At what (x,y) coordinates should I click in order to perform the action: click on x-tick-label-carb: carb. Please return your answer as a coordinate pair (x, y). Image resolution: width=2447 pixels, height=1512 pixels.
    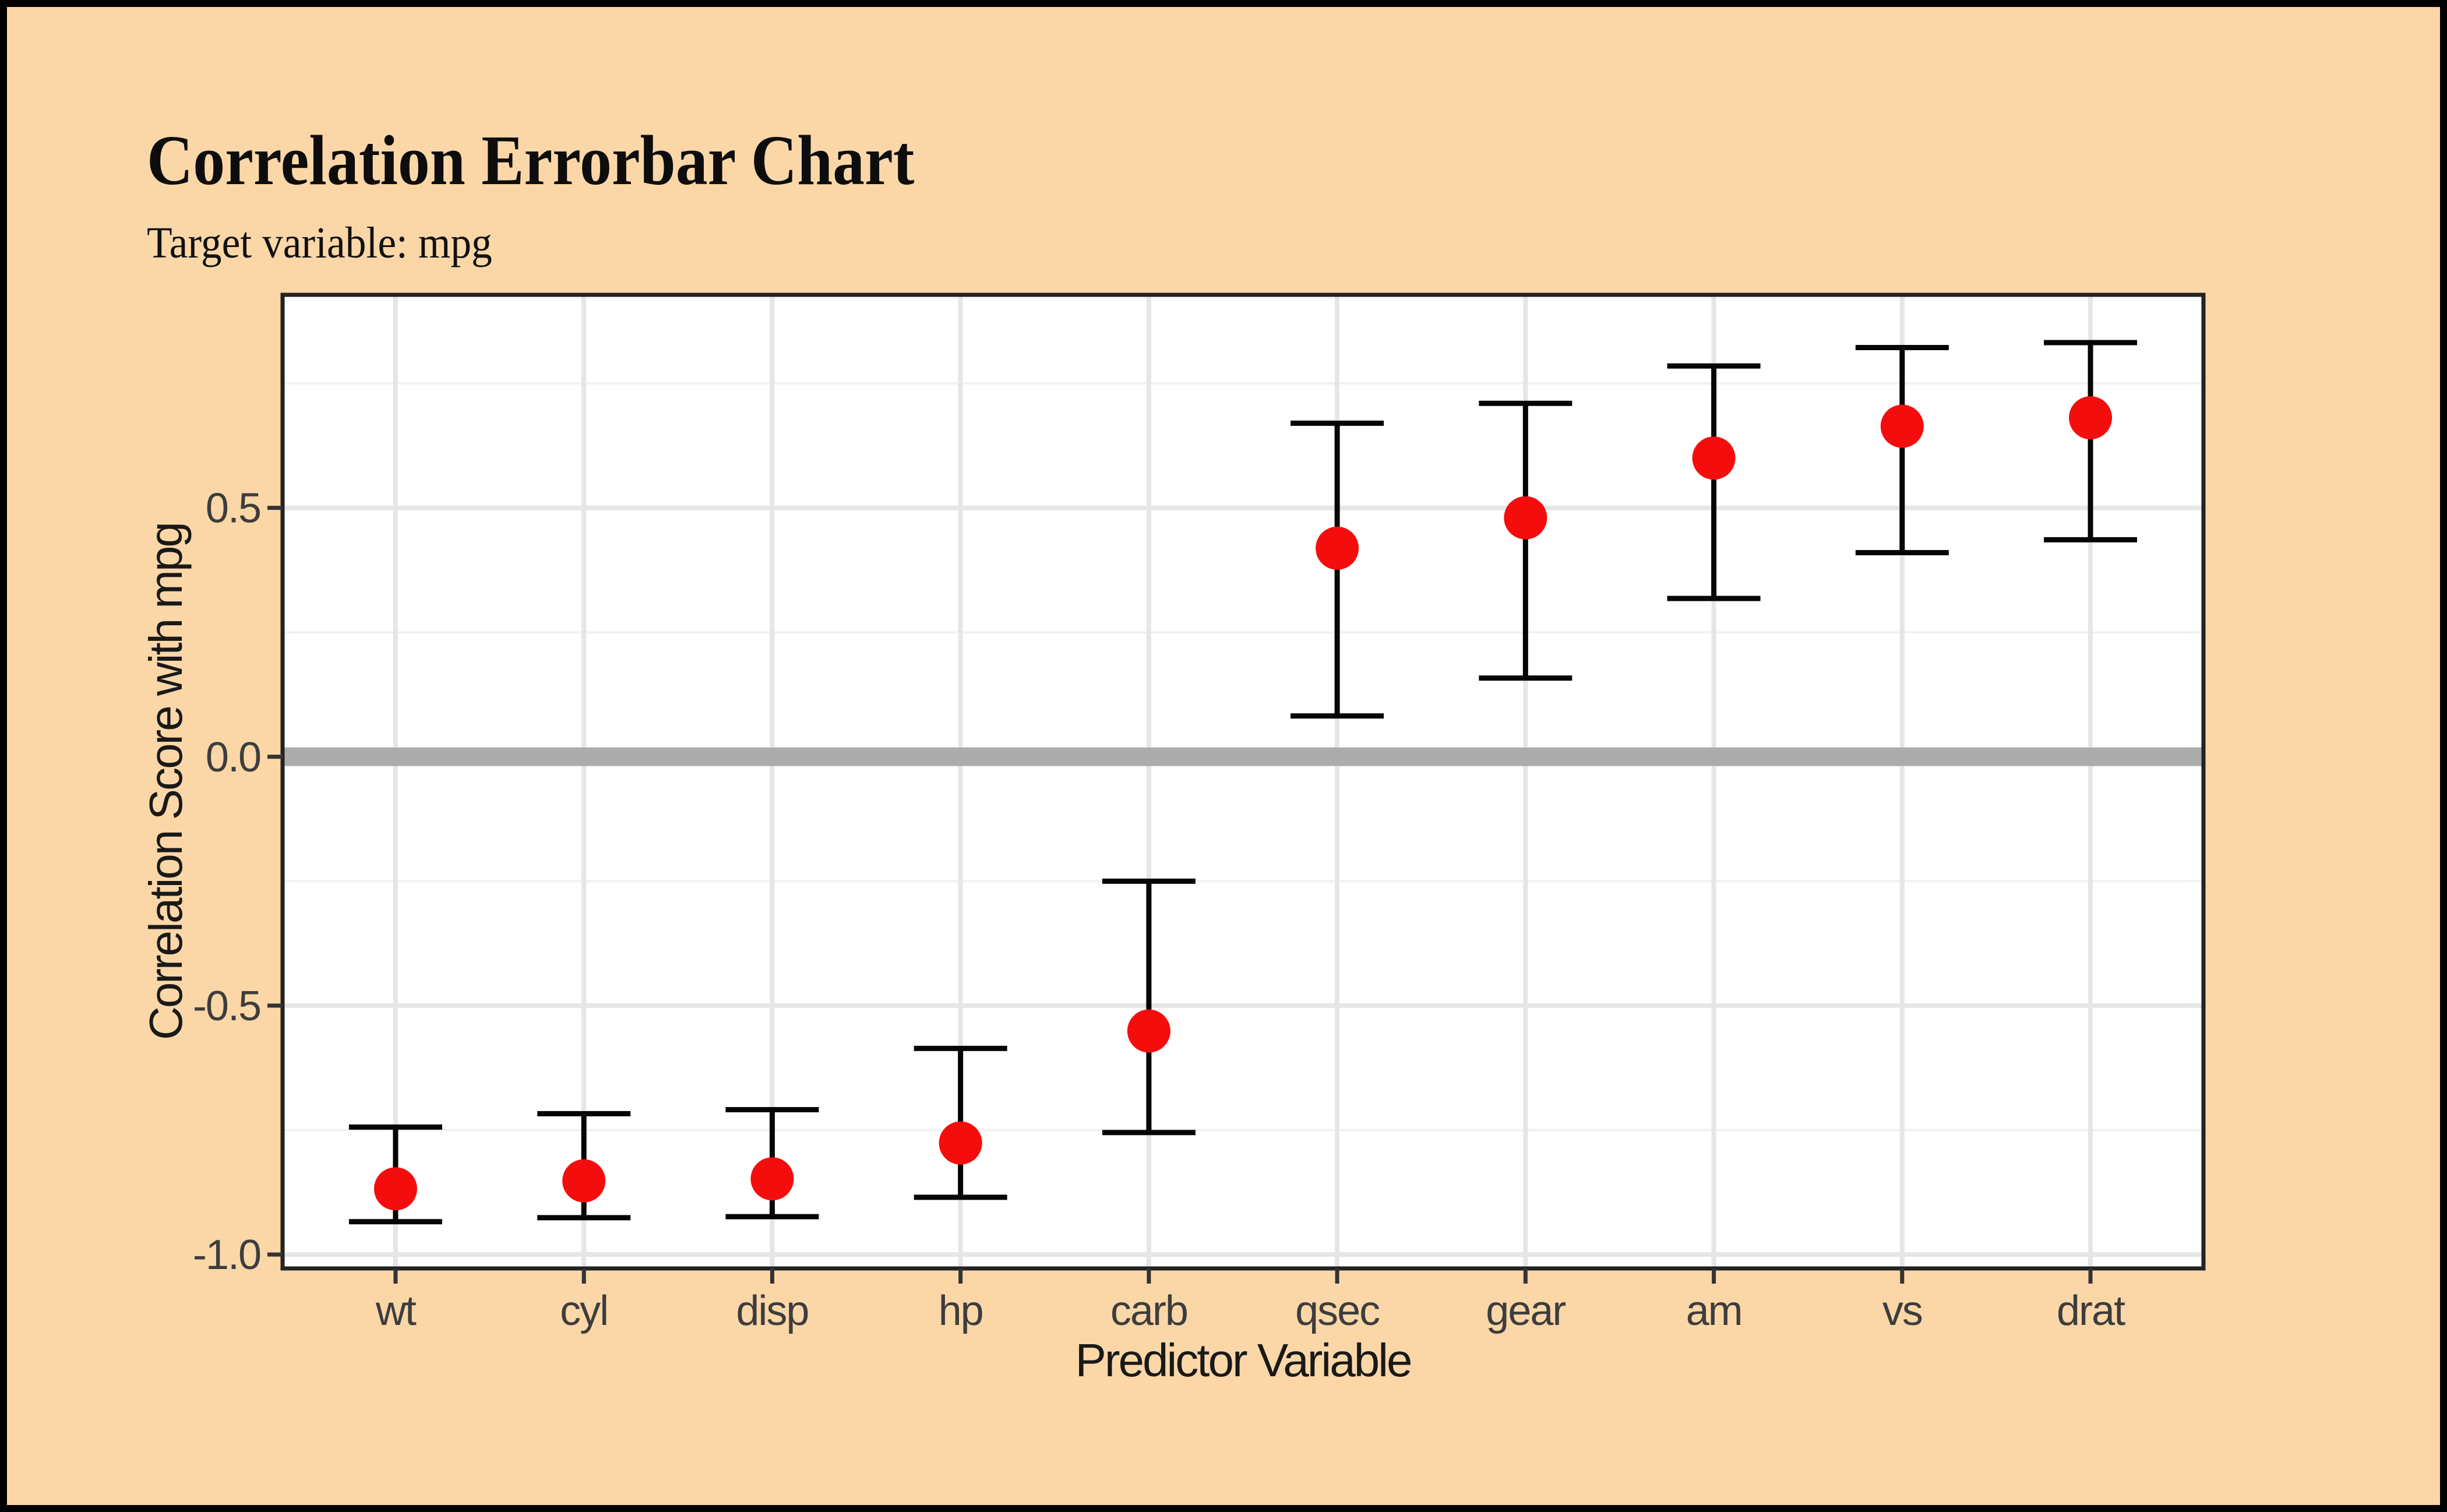
    Looking at the image, I should click on (1148, 1311).